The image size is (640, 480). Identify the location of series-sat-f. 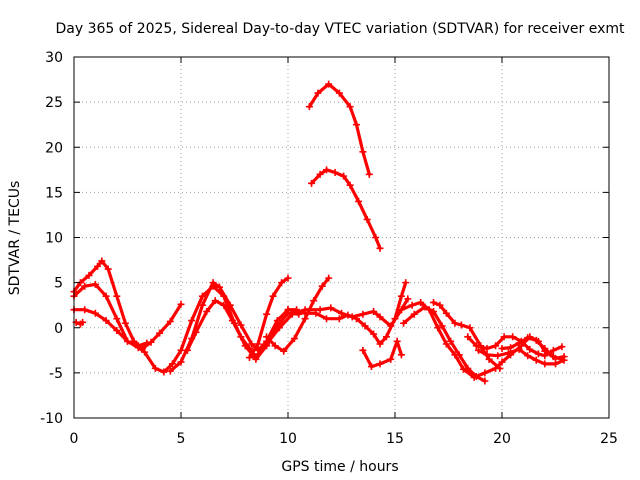
(268, 318).